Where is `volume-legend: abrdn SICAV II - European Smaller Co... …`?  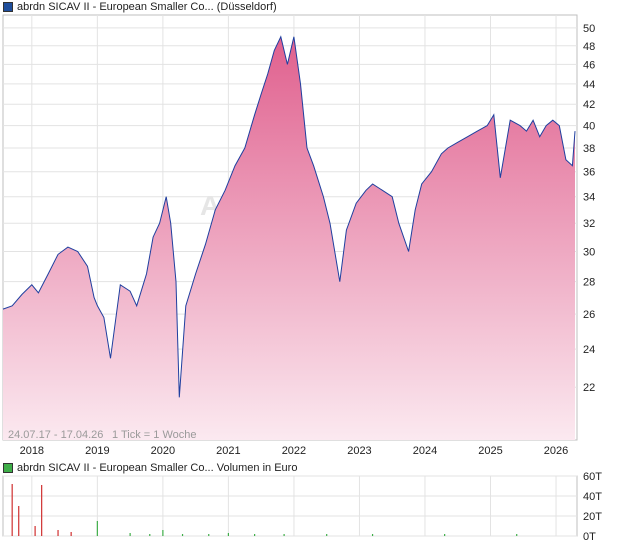
volume-legend: abrdn SICAV II - European Smaller Co... … is located at coordinates (150, 468).